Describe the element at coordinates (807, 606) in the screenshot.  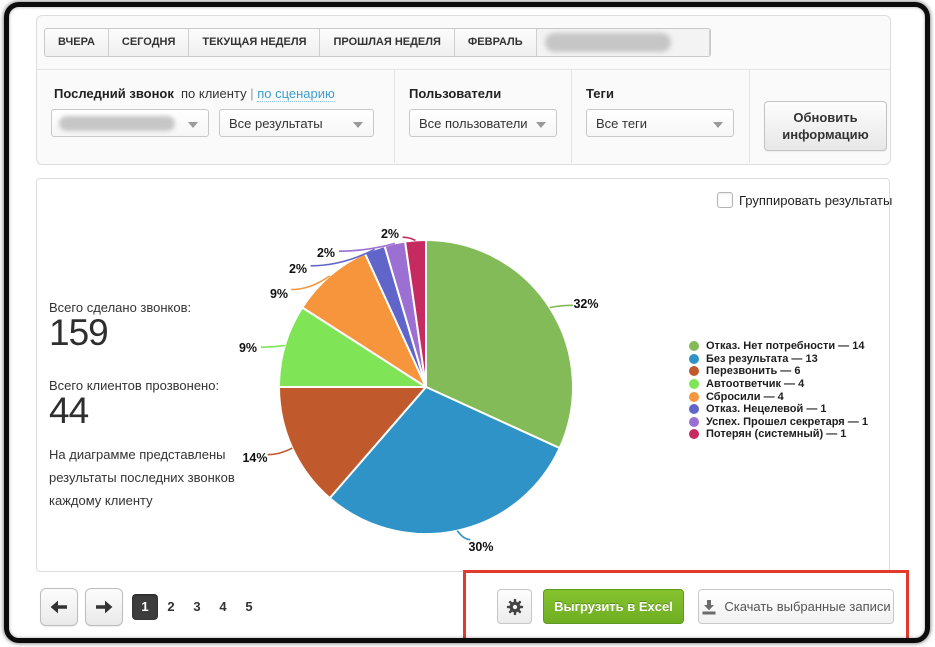
I see `download-records-label: Скачать выбранные записи` at that location.